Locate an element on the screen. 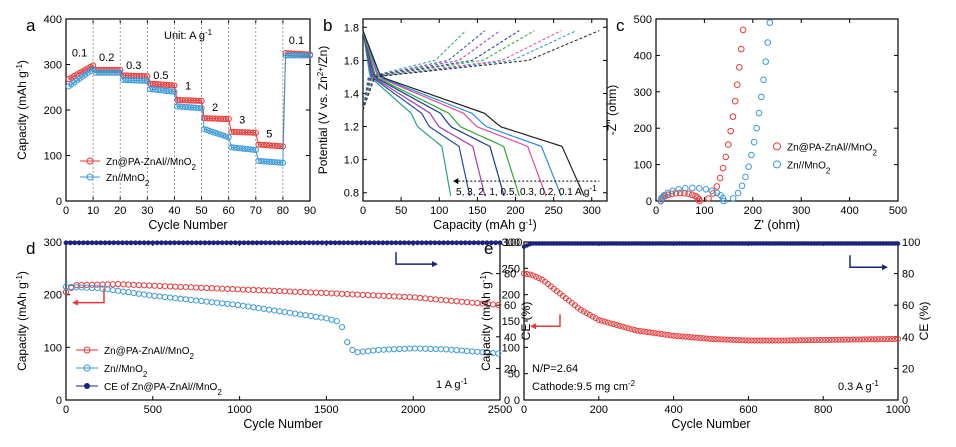  x-tick-label: 500 is located at coordinates (153, 410).